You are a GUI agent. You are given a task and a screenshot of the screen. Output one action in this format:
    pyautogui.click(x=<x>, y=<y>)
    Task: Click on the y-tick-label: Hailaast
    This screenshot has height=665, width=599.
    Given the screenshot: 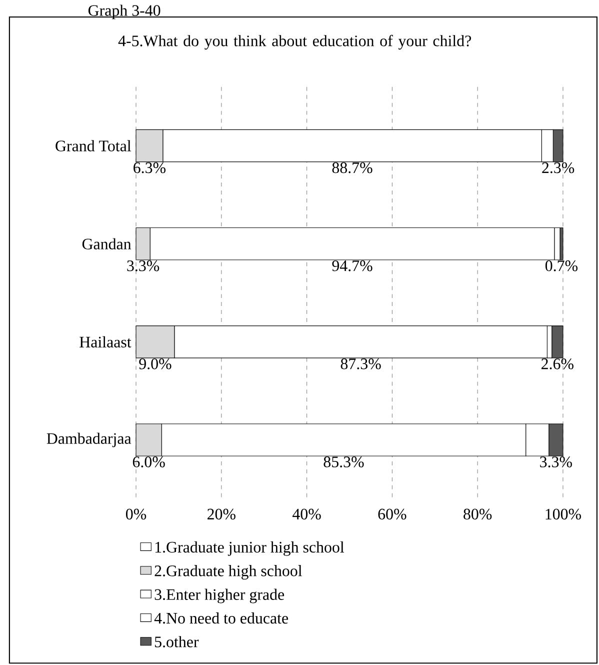 What is the action you would take?
    pyautogui.click(x=106, y=342)
    